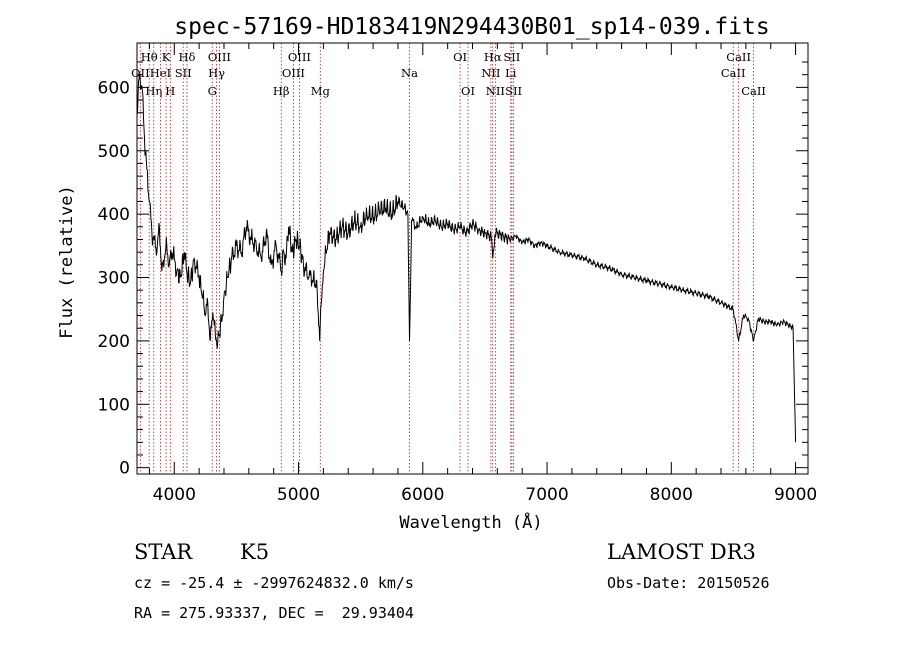 This screenshot has width=900, height=649. What do you see at coordinates (274, 613) in the screenshot?
I see `coordinates: RA = 275.93337, DEC = 29.93404` at bounding box center [274, 613].